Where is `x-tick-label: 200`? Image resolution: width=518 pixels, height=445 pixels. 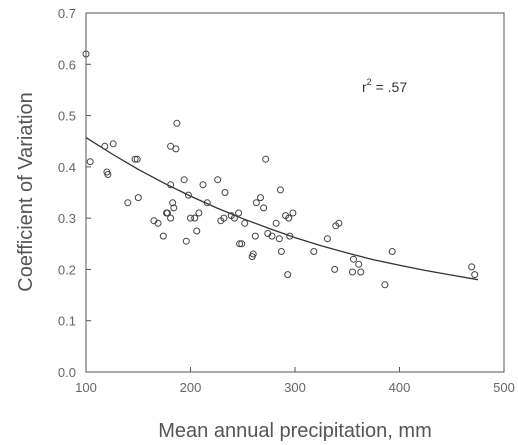
x-tick-label: 200 is located at coordinates (191, 387).